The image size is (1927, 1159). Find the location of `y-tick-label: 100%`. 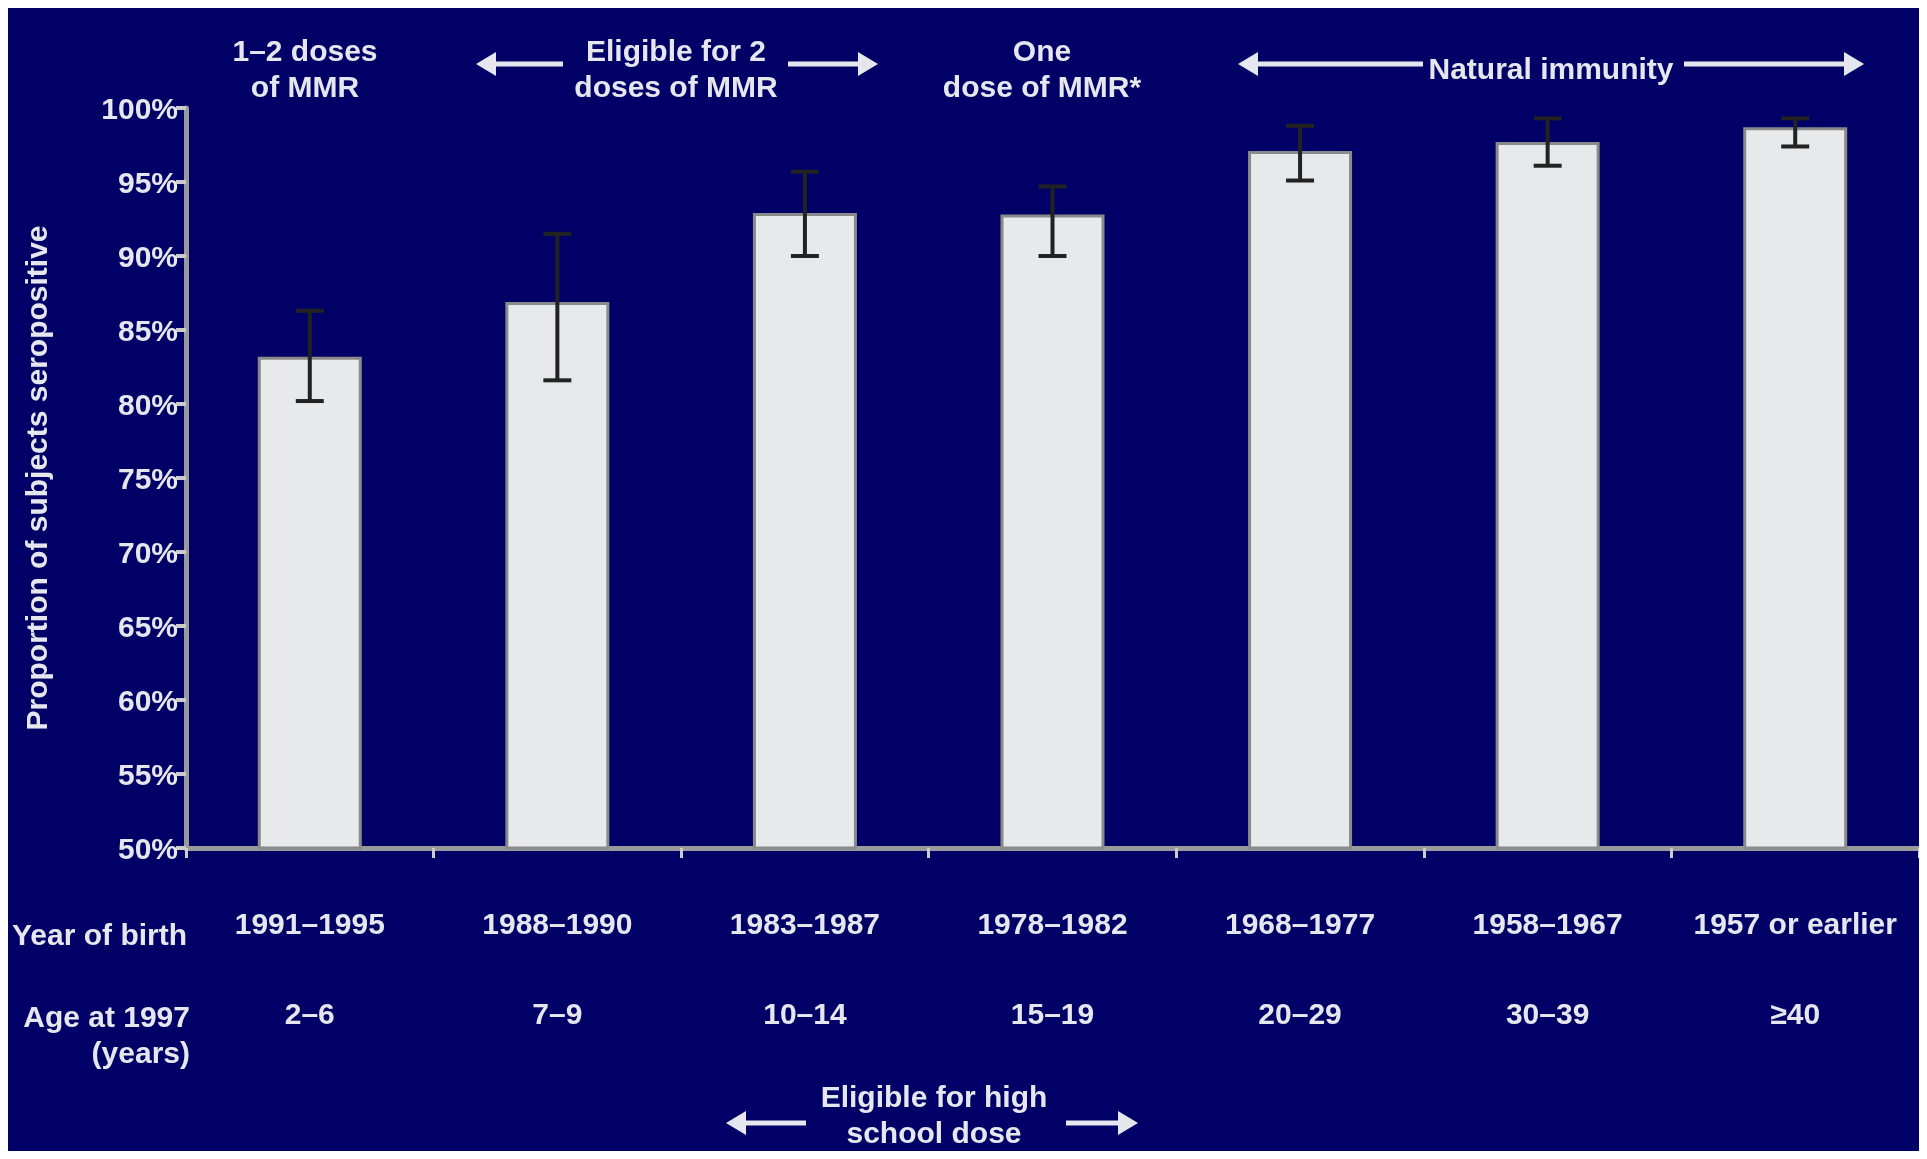

y-tick-label: 100% is located at coordinates (139, 108).